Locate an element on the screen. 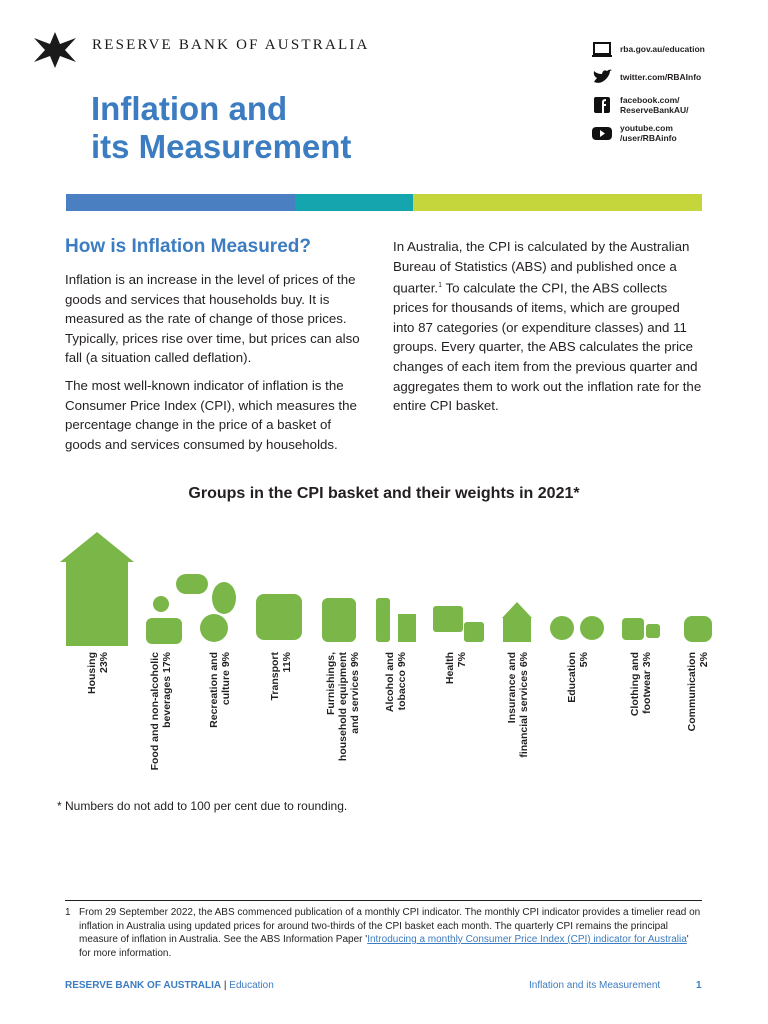  group-label: Communication is located at coordinates (692, 691).